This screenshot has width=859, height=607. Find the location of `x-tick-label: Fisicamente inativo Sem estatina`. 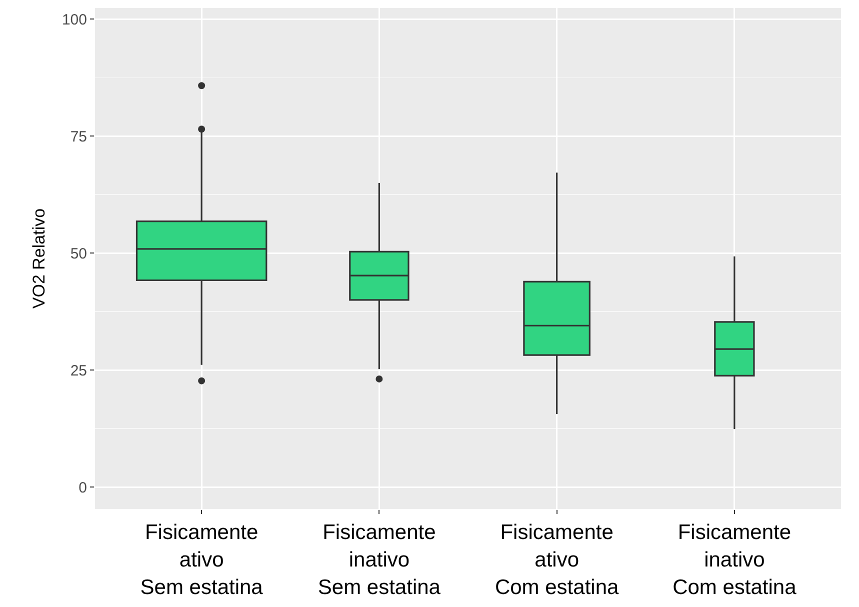

x-tick-label: Fisicamente inativo Sem estatina is located at coordinates (379, 560).